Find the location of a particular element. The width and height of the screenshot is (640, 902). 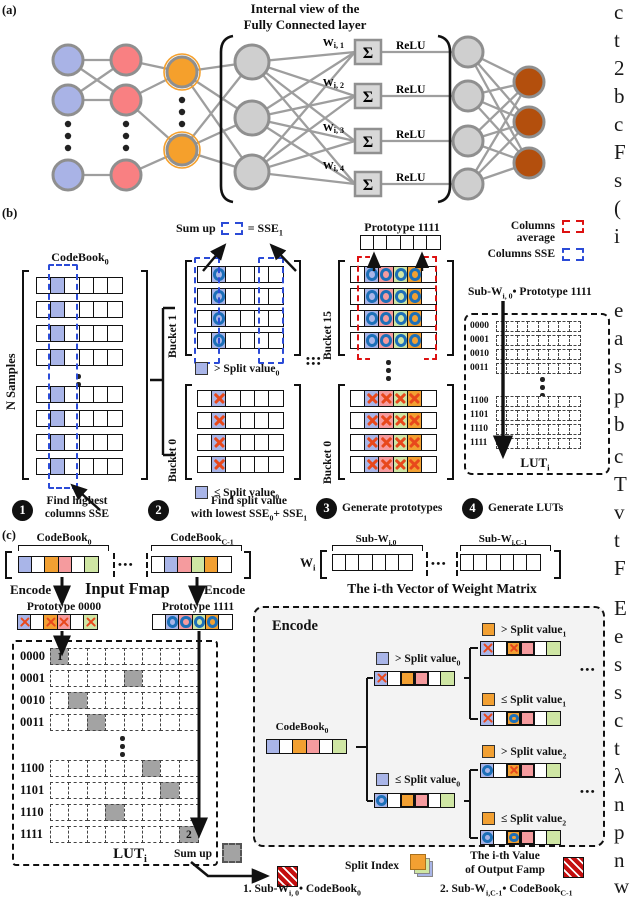

lut-row-label: 1100 is located at coordinates (32, 768).